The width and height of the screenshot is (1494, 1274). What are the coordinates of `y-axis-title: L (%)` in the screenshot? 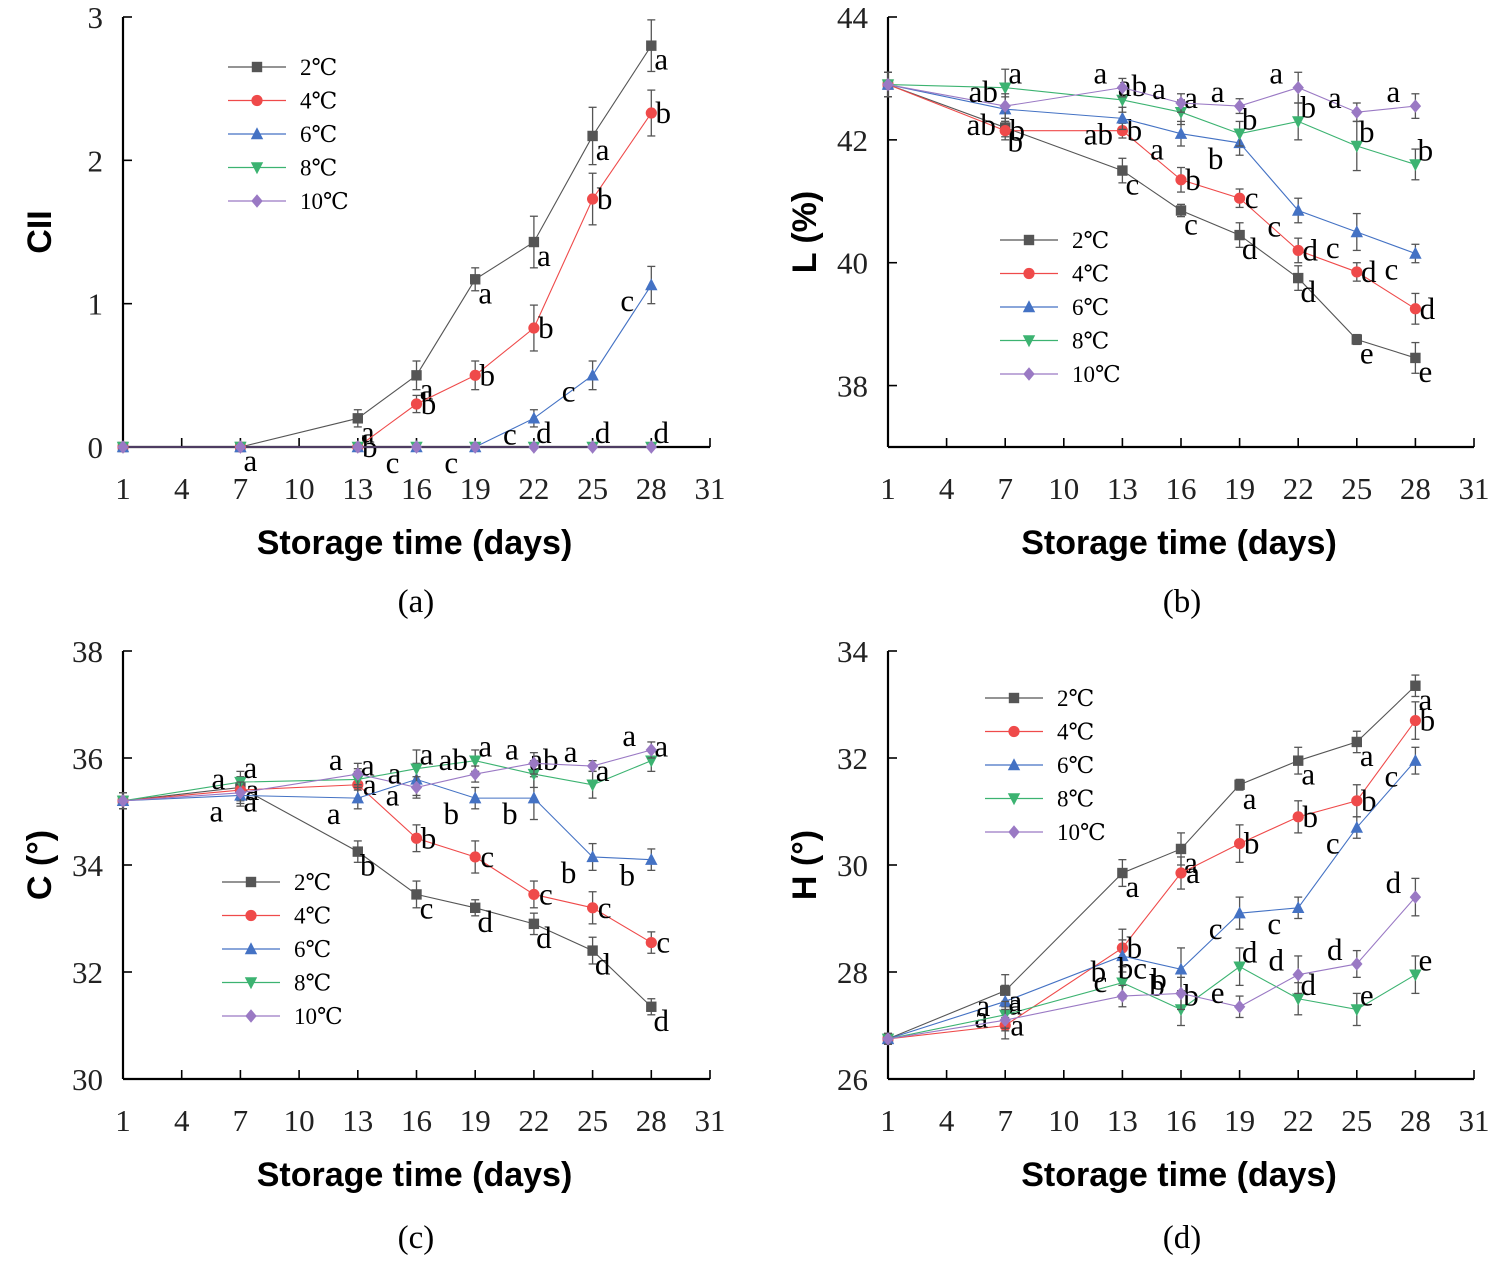 It's located at (805, 232).